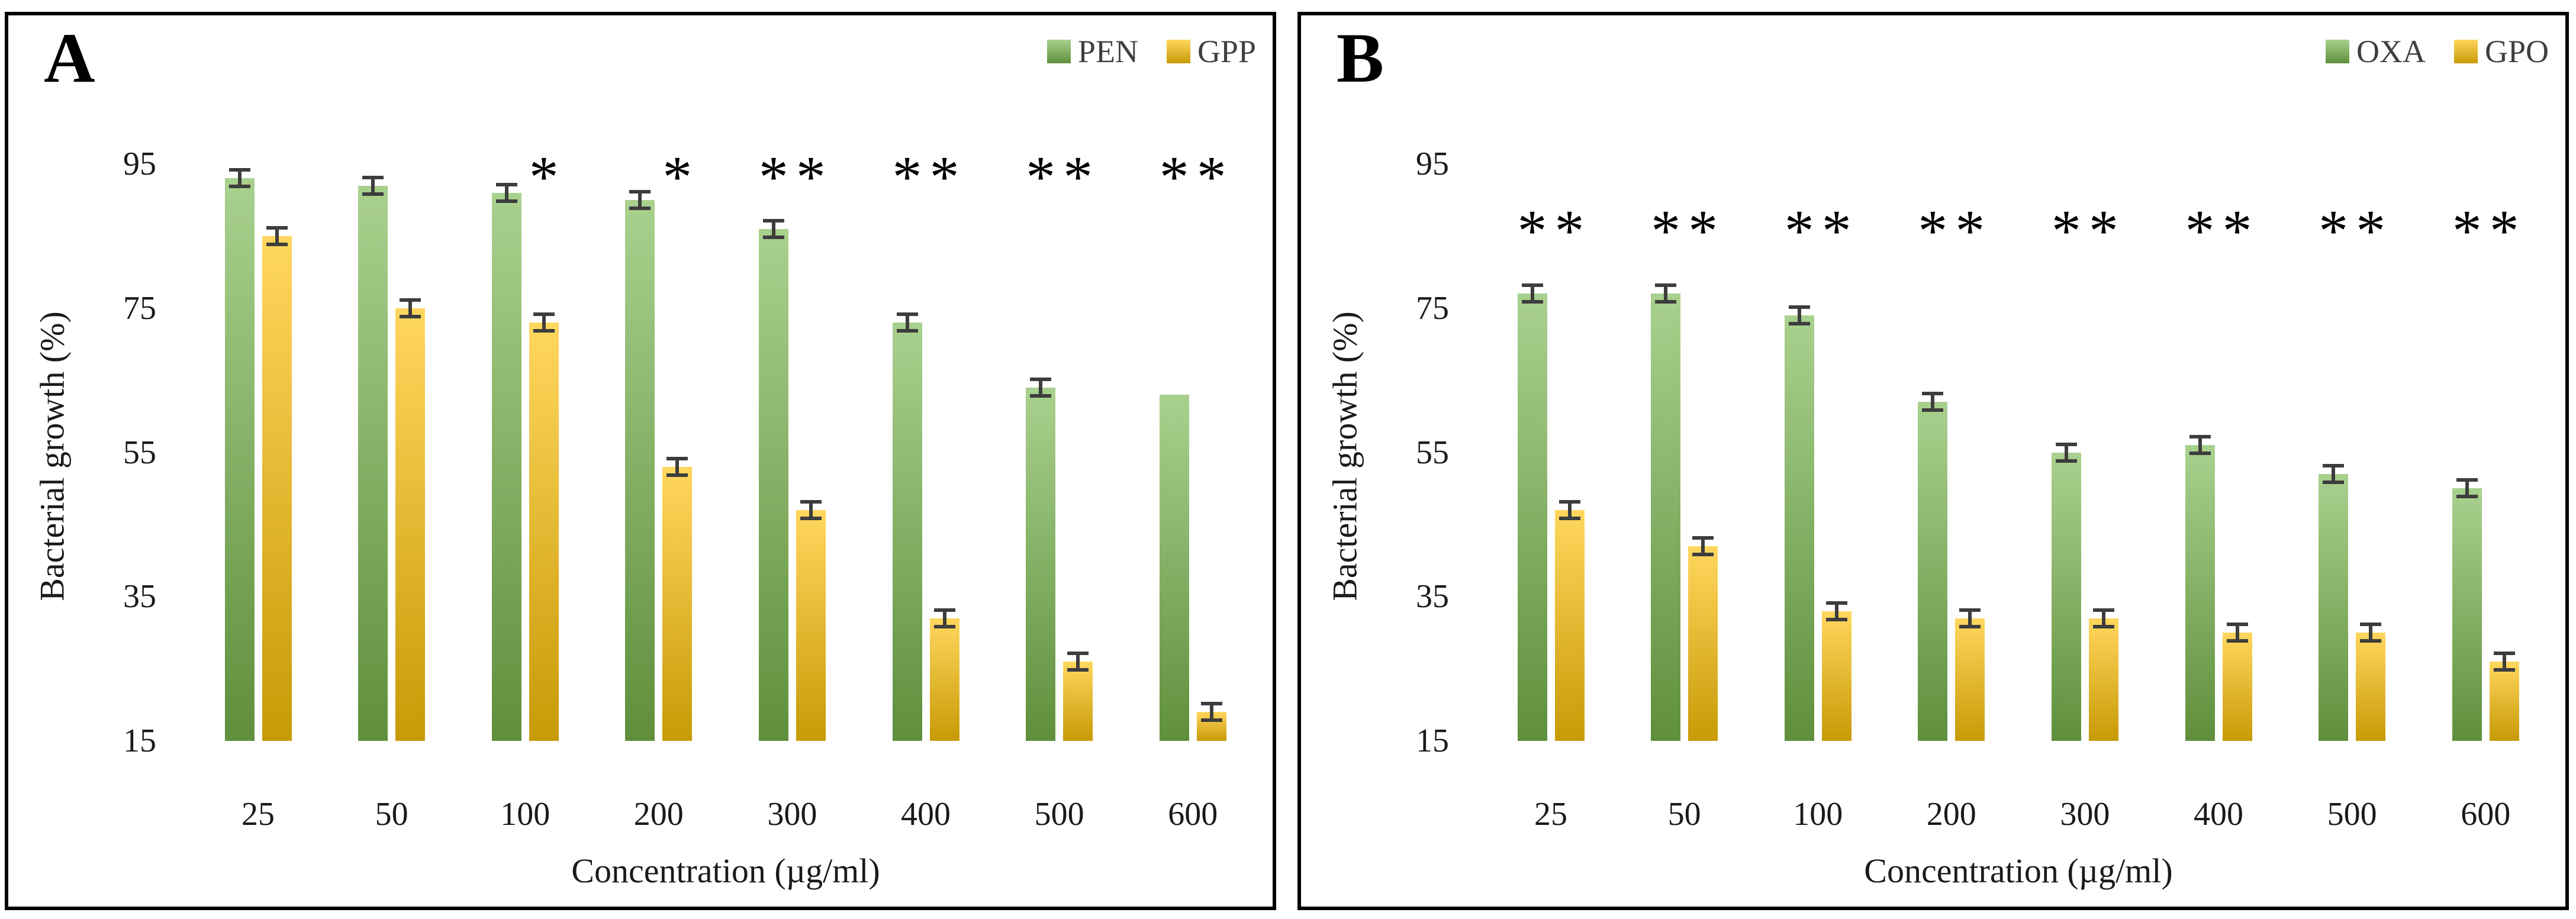 This screenshot has height=919, width=2576. I want to click on x-tick-600: 600, so click(2486, 815).